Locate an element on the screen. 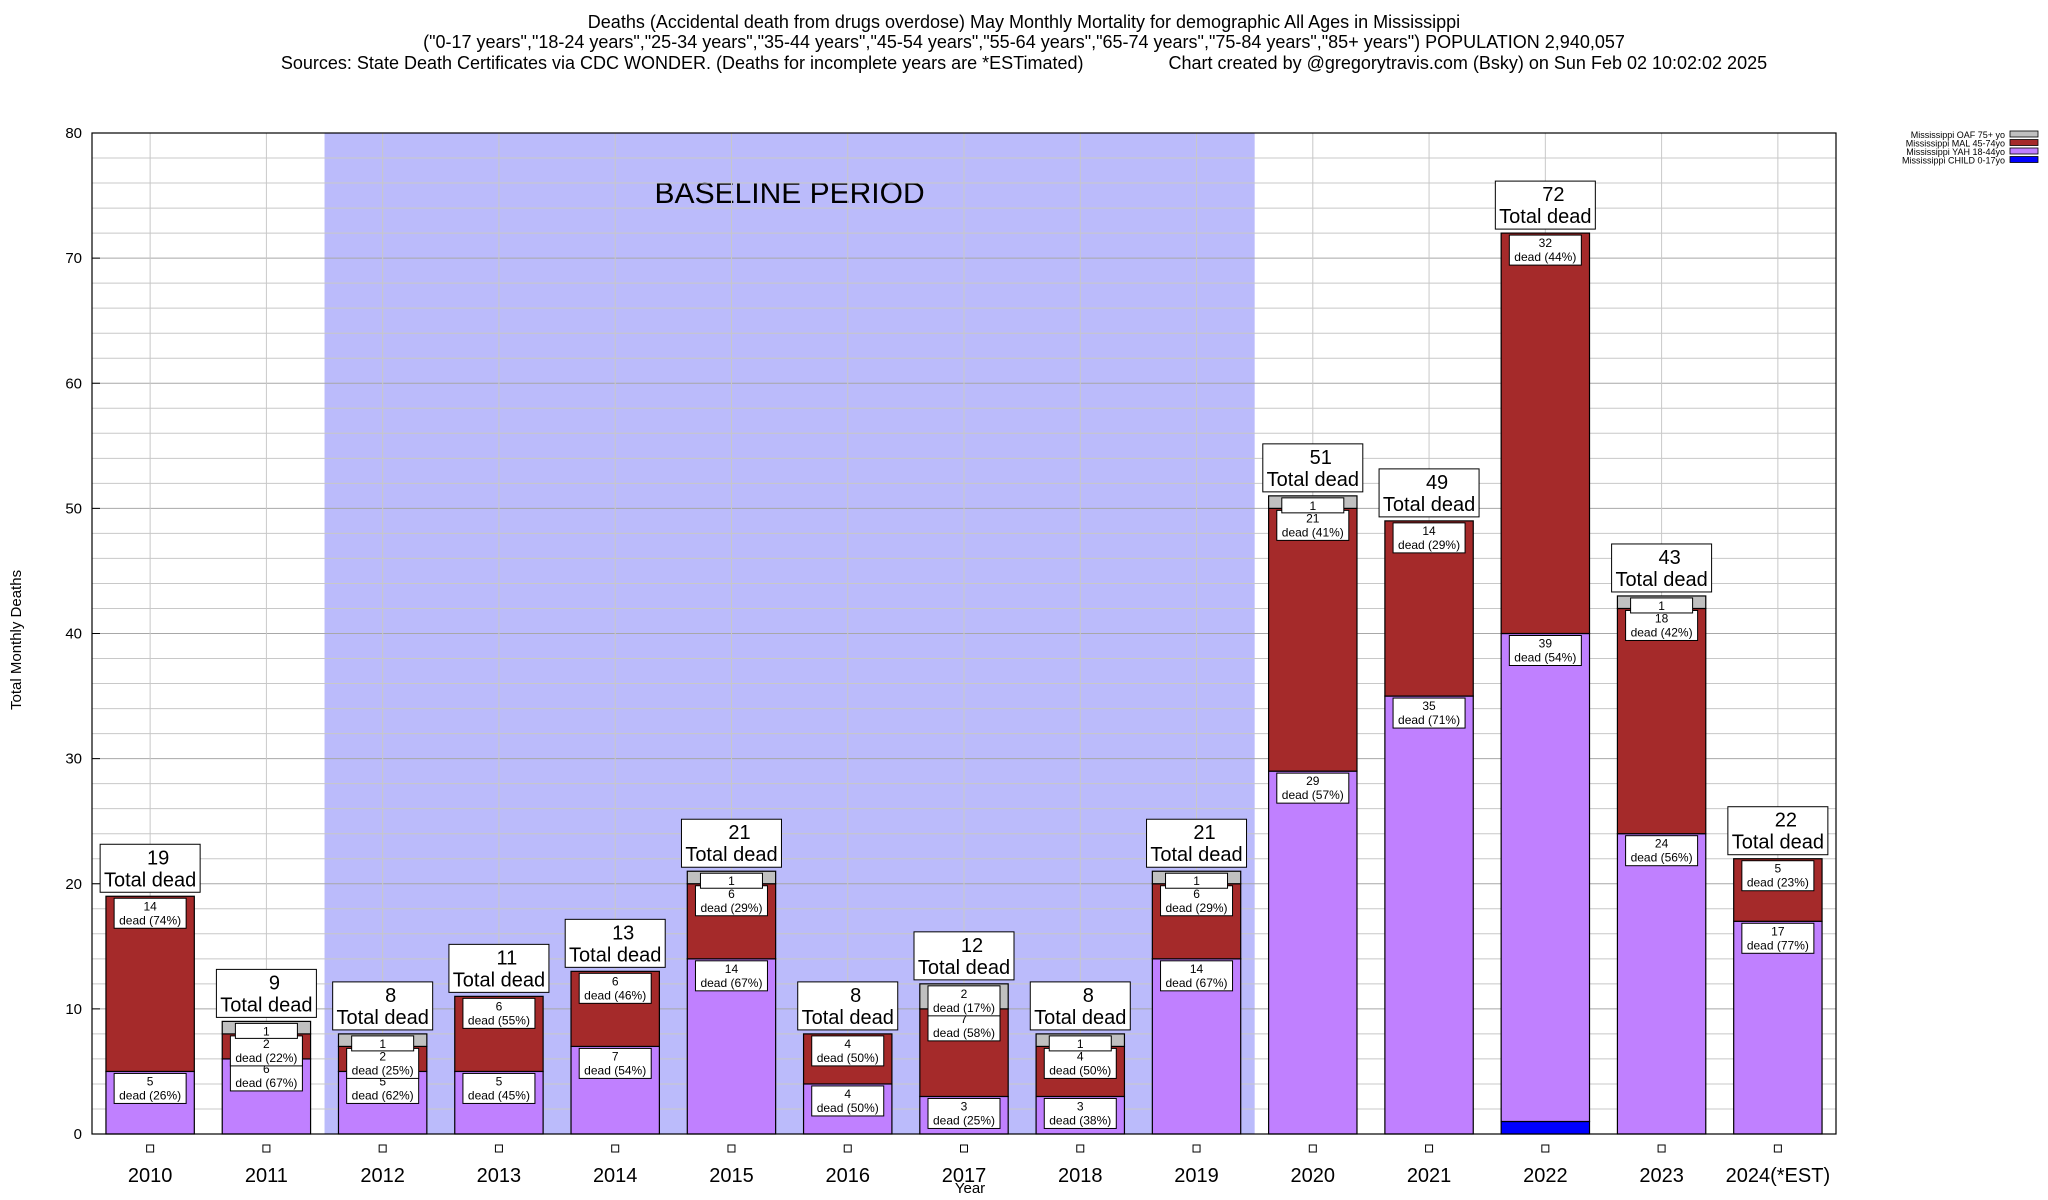  y-tick-label: 10 is located at coordinates (73, 1009).